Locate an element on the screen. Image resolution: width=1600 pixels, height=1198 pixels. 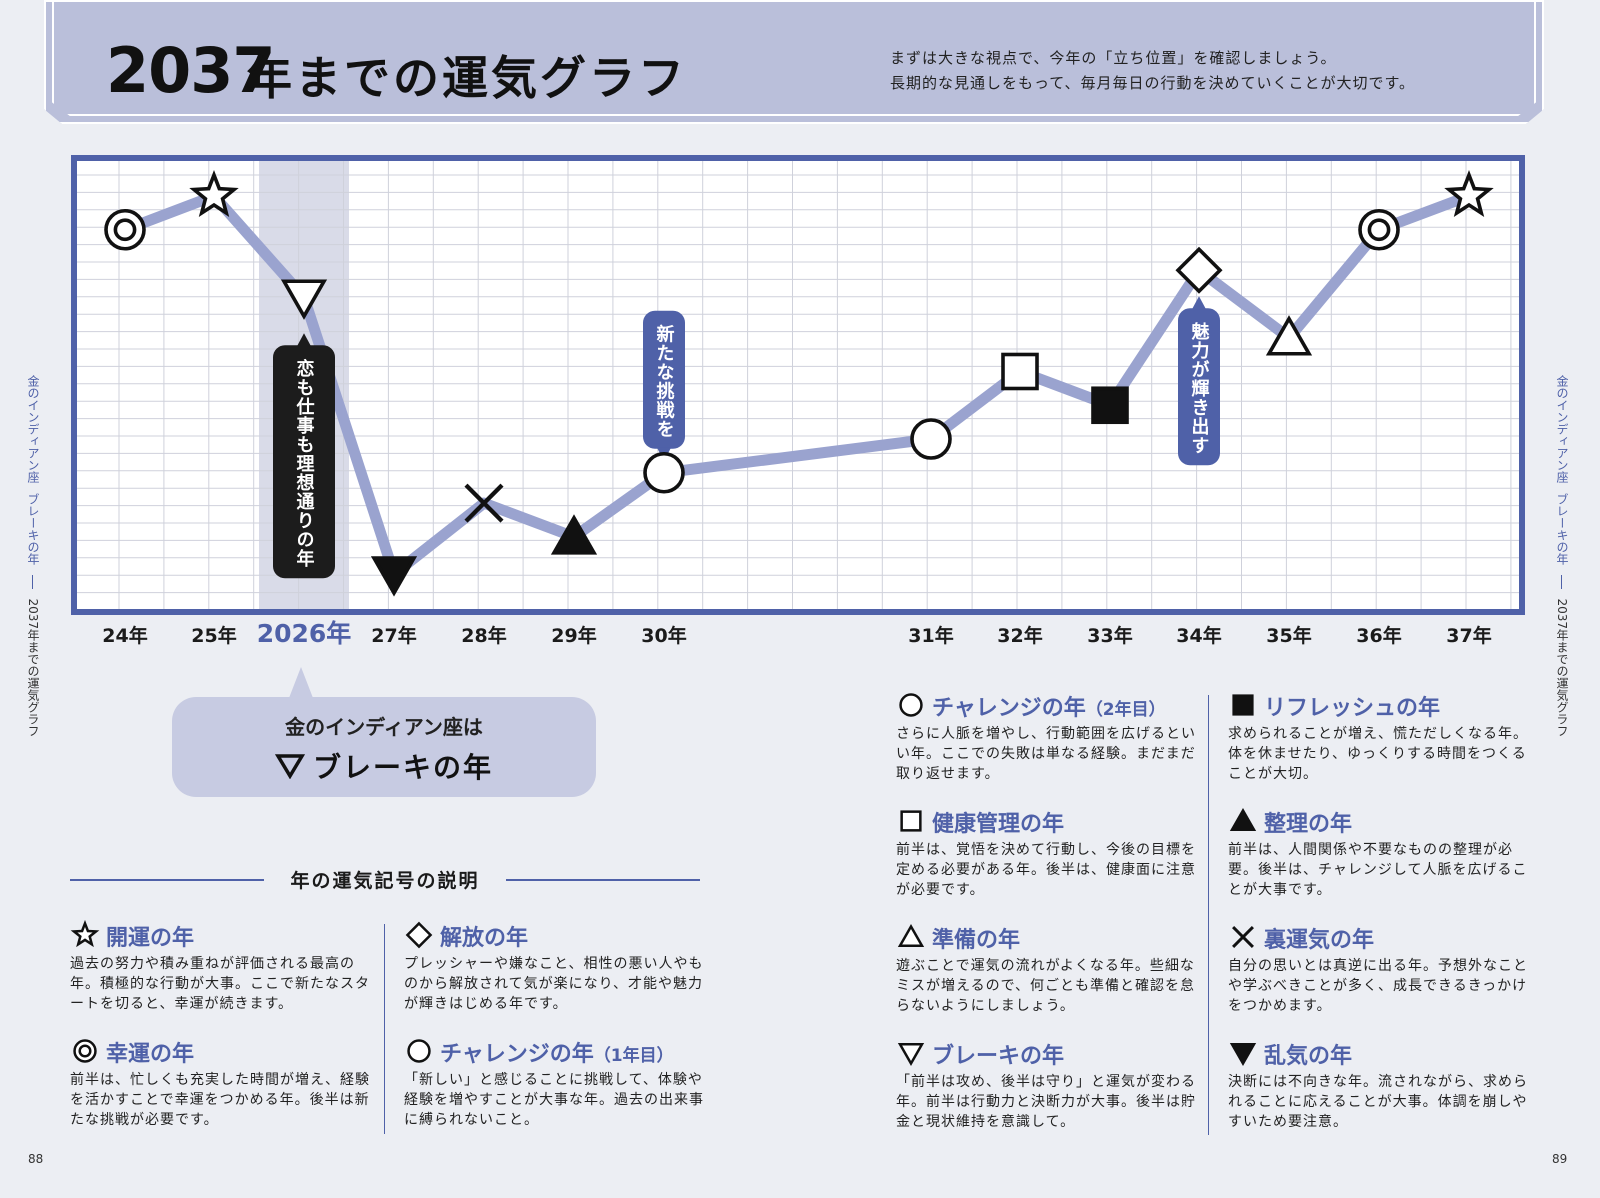
side-label-right: 金のインディアン座 ブレーキの年 2037年までの運気グラフ is located at coordinates (1561, 556).